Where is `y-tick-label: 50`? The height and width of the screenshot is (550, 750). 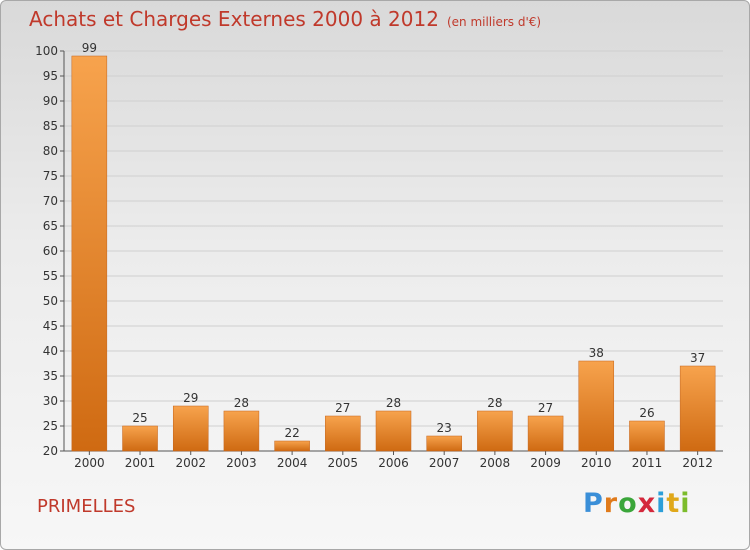
y-tick-label: 50 is located at coordinates (50, 301).